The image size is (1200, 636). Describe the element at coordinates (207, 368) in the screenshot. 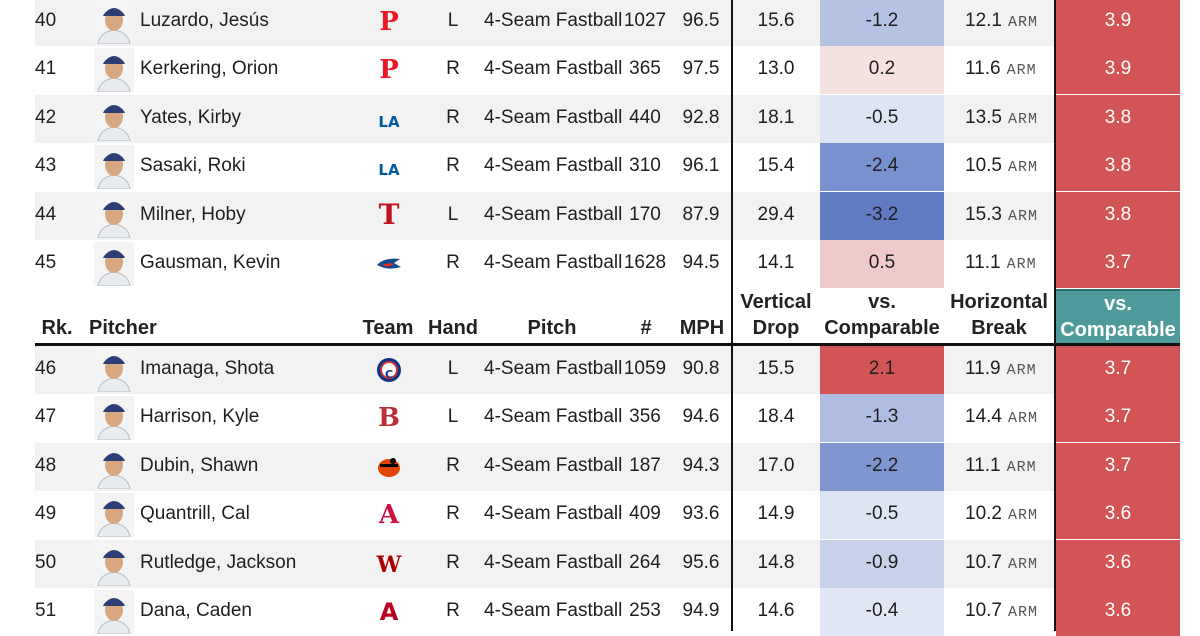

I see `pitcher-name: Imanaga, Shota` at that location.